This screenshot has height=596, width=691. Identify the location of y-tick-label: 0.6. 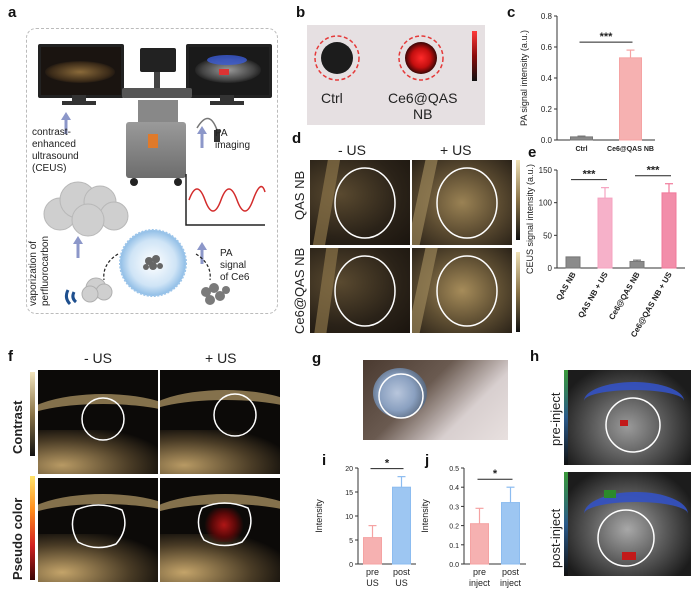
(547, 47).